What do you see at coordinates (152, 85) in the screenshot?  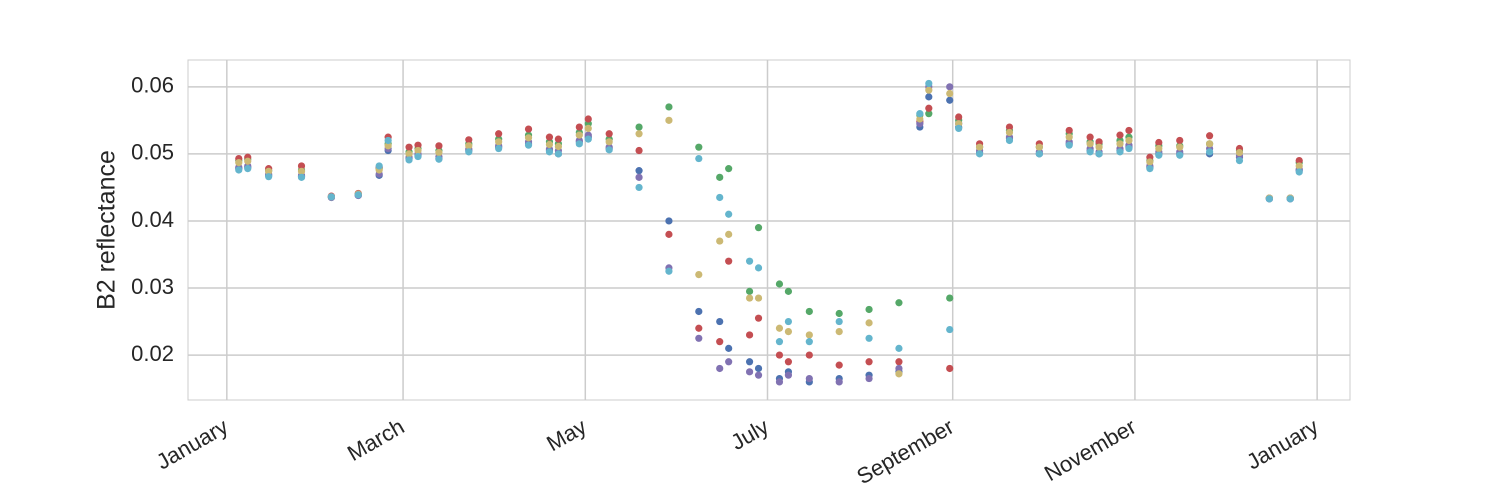 I see `y-tick-label: 0.06` at bounding box center [152, 85].